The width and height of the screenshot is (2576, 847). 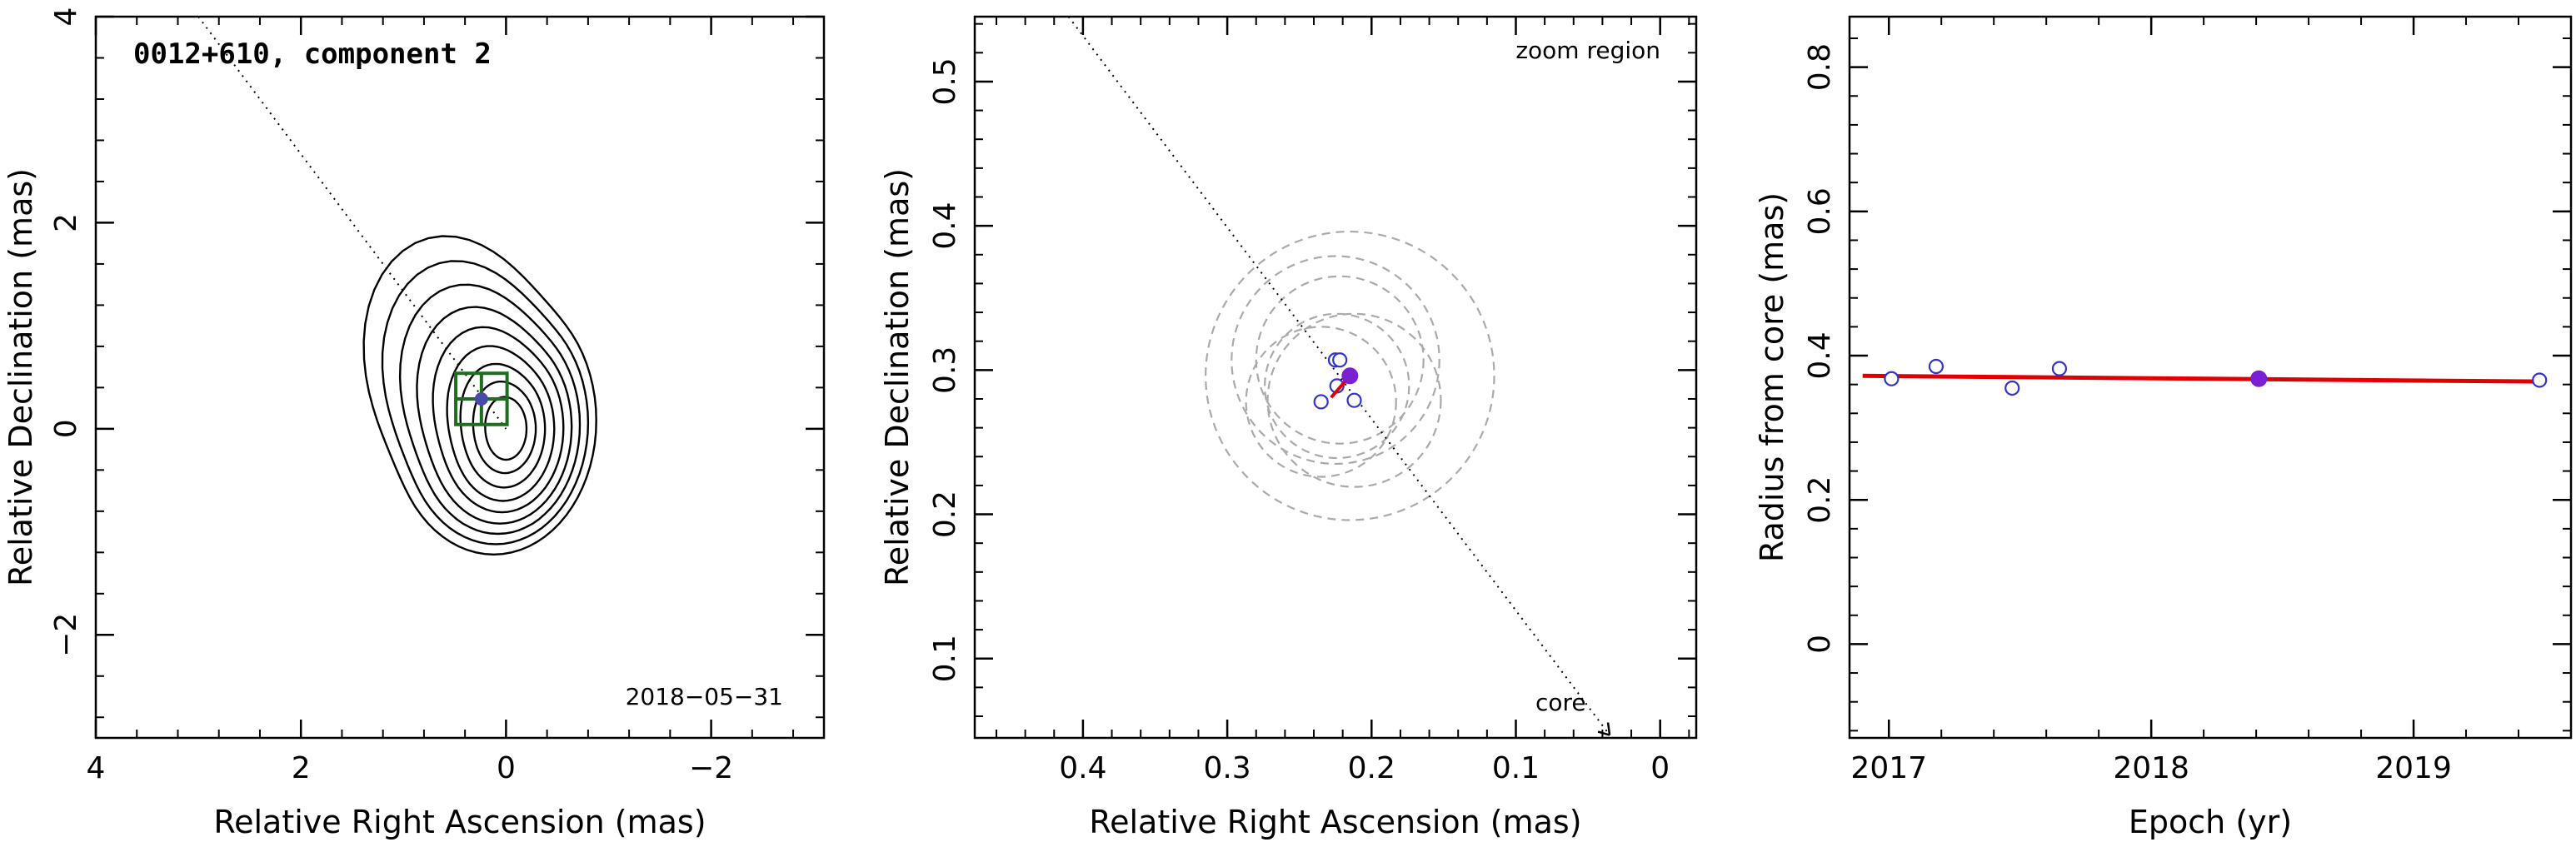 What do you see at coordinates (945, 81) in the screenshot?
I see `y-tick-label: 0.5` at bounding box center [945, 81].